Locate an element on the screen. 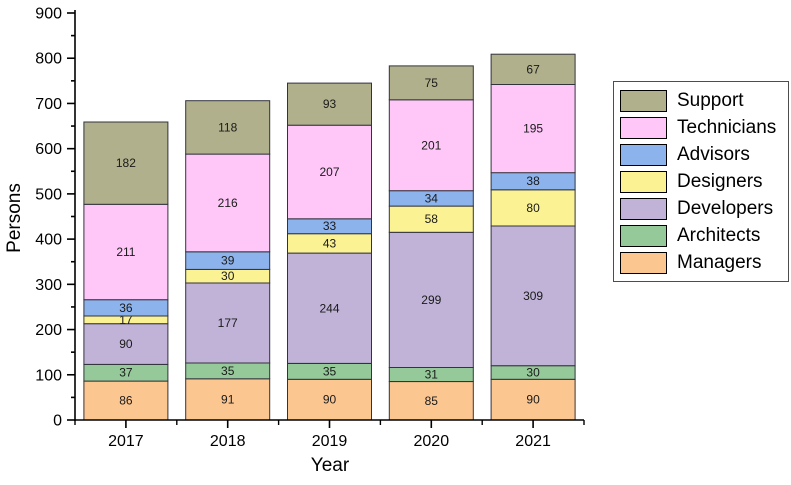 The height and width of the screenshot is (485, 791). bar-segment-label: 211 is located at coordinates (125, 252).